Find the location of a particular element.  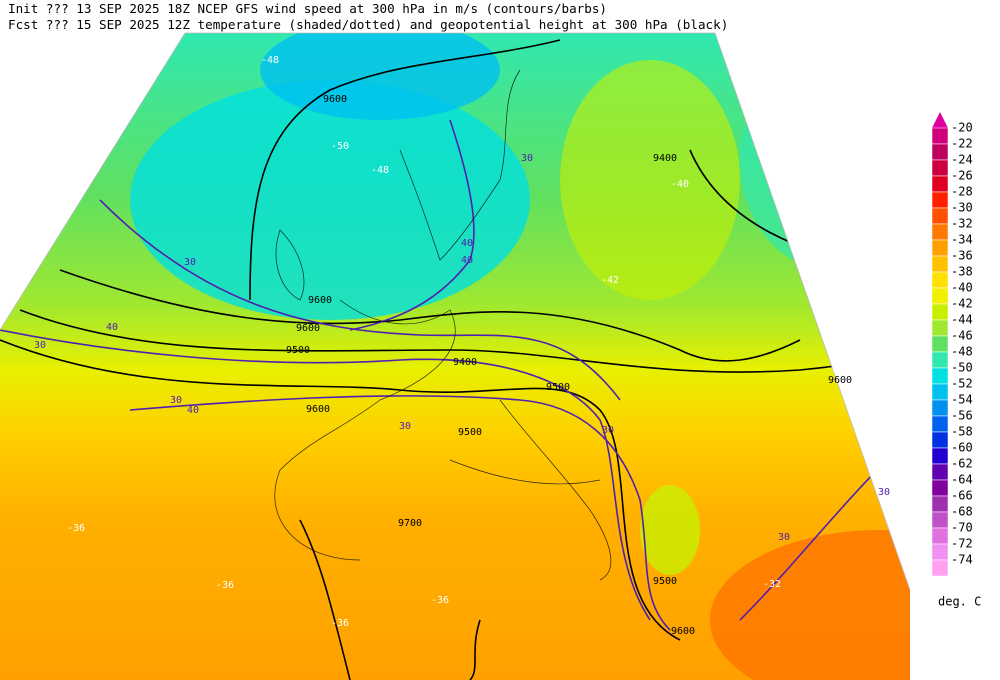

colorbar-label: -74 is located at coordinates (962, 560).